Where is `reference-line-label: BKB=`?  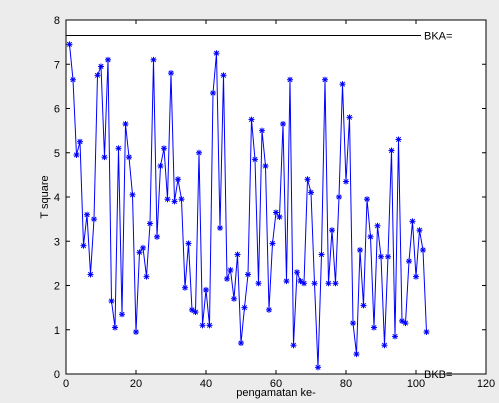 reference-line-label: BKB= is located at coordinates (438, 375).